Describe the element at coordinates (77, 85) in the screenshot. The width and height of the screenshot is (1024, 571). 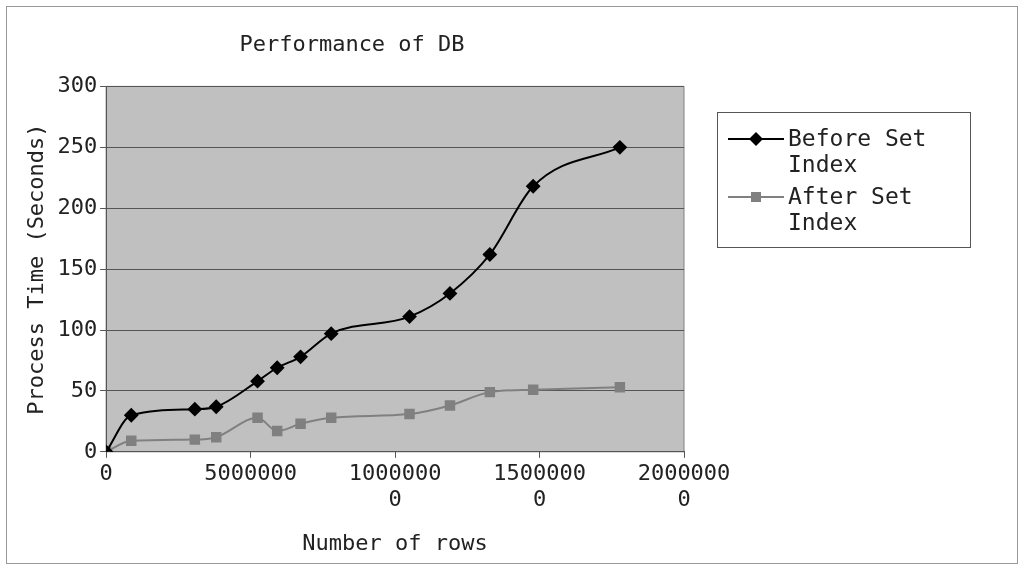
I see `y-tick-label: 300` at that location.